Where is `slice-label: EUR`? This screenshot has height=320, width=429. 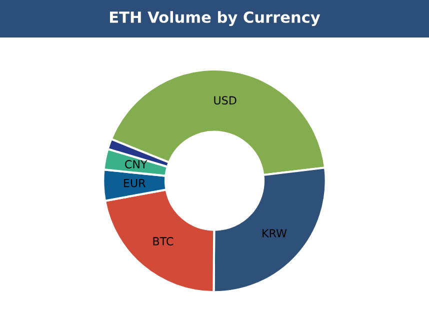
slice-label: EUR is located at coordinates (135, 183).